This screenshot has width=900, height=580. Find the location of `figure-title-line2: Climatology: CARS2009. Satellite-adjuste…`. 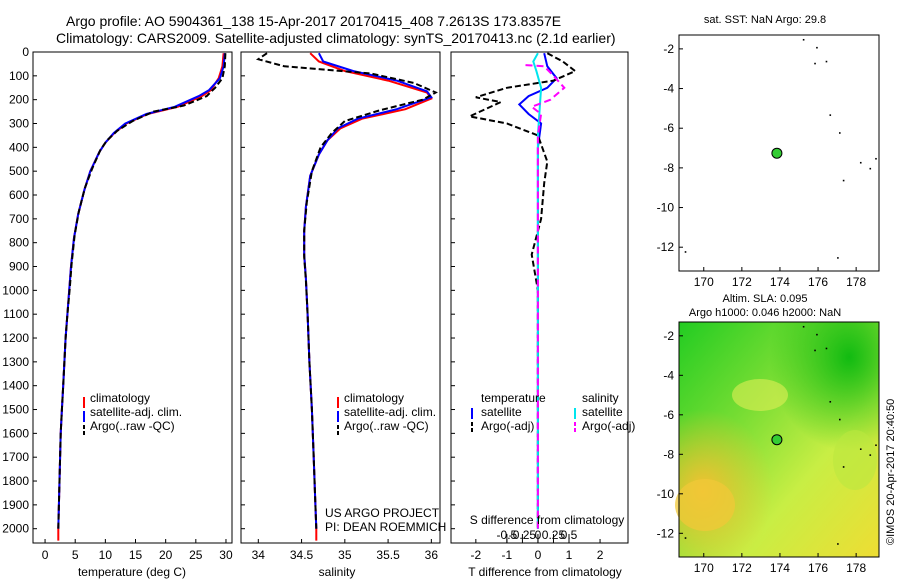

figure-title-line2: Climatology: CARS2009. Satellite-adjuste… is located at coordinates (336, 38).